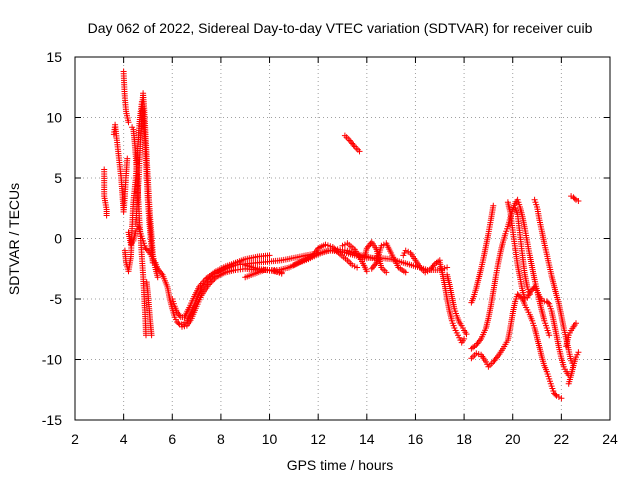 The height and width of the screenshot is (480, 640). I want to click on y-tick-label: 0, so click(58, 239).